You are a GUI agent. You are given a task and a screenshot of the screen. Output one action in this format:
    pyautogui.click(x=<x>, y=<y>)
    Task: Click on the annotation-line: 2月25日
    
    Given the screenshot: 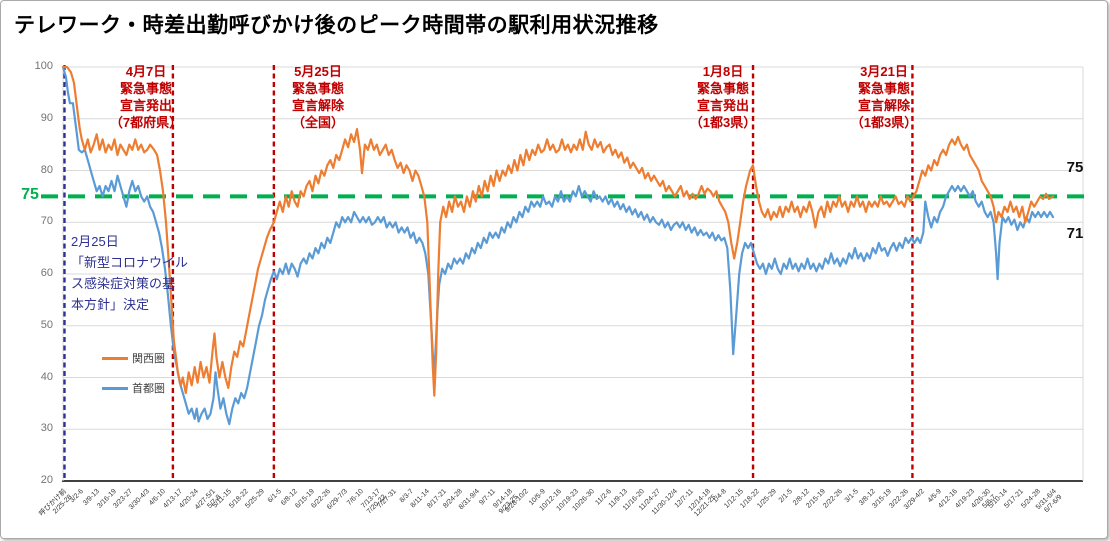 What is the action you would take?
    pyautogui.click(x=95, y=241)
    